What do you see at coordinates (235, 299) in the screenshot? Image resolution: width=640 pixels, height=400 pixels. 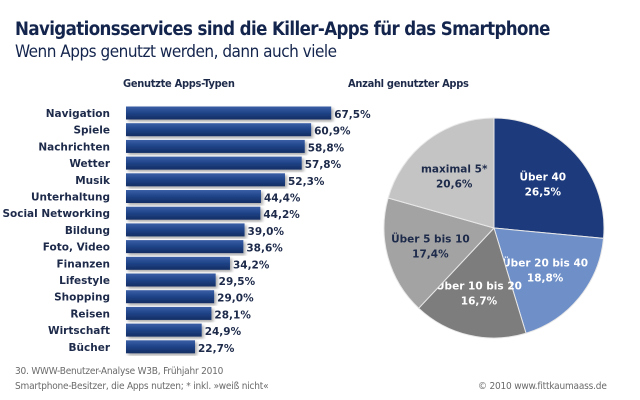 I see `bar-value-label: 29,0%` at bounding box center [235, 299].